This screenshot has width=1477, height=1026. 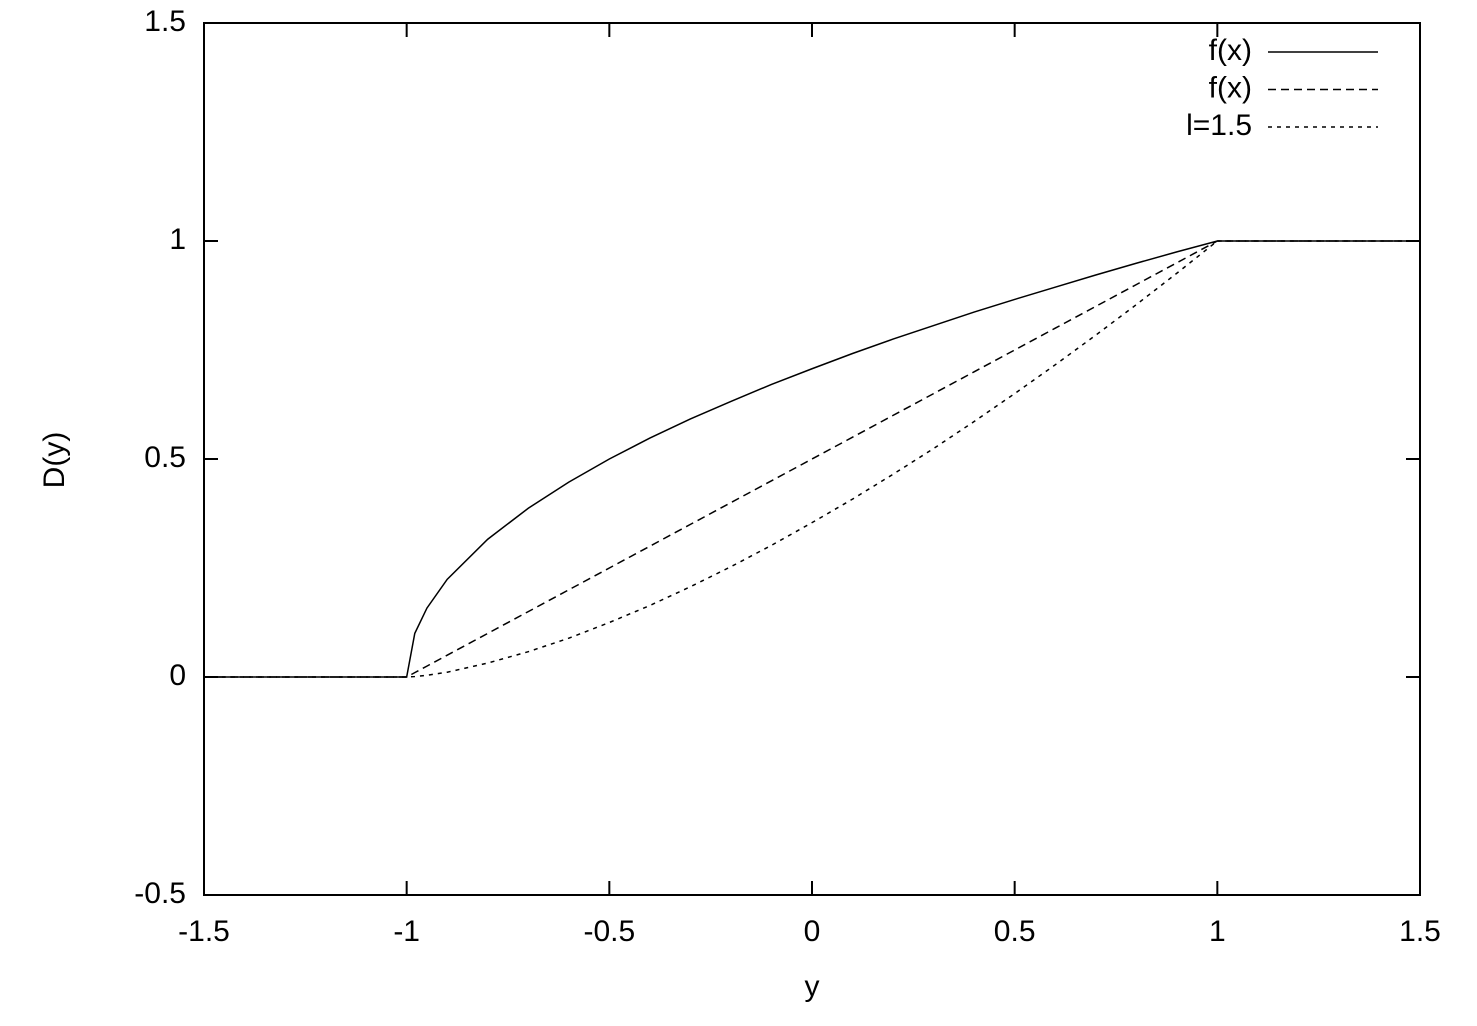 What do you see at coordinates (177, 239) in the screenshot?
I see `y-tick-label: 1` at bounding box center [177, 239].